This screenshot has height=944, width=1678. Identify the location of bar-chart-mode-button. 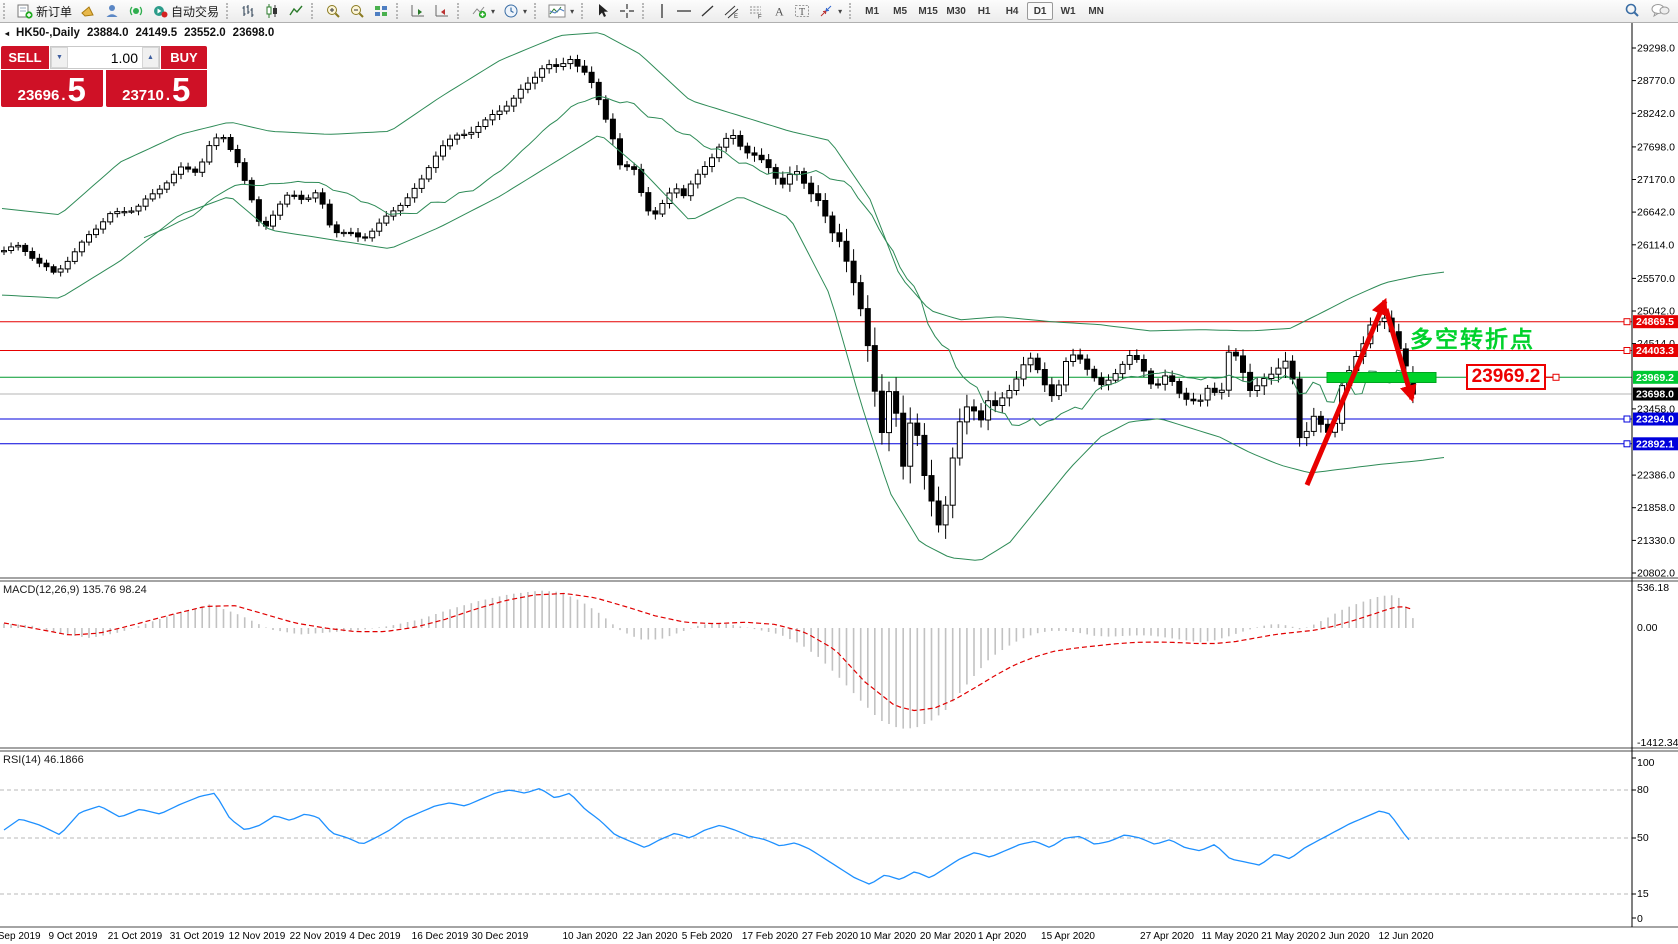
(248, 11).